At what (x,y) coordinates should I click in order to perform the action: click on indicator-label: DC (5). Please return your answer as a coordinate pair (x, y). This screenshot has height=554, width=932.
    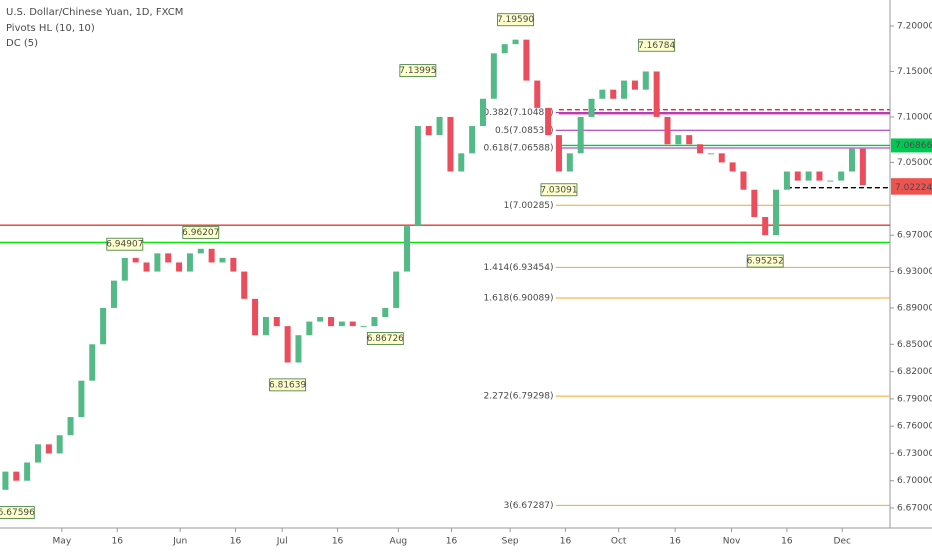
    Looking at the image, I should click on (22, 43).